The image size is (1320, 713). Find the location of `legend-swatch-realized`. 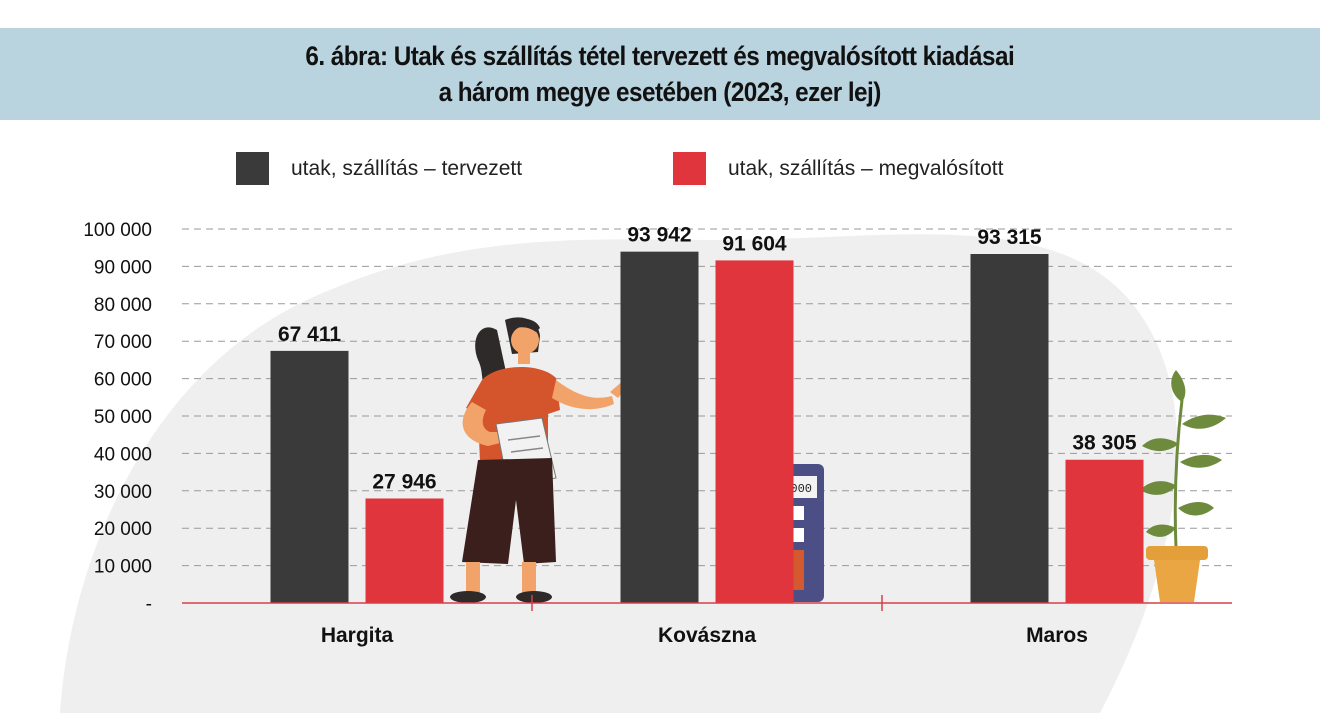

legend-swatch-realized is located at coordinates (689, 168).